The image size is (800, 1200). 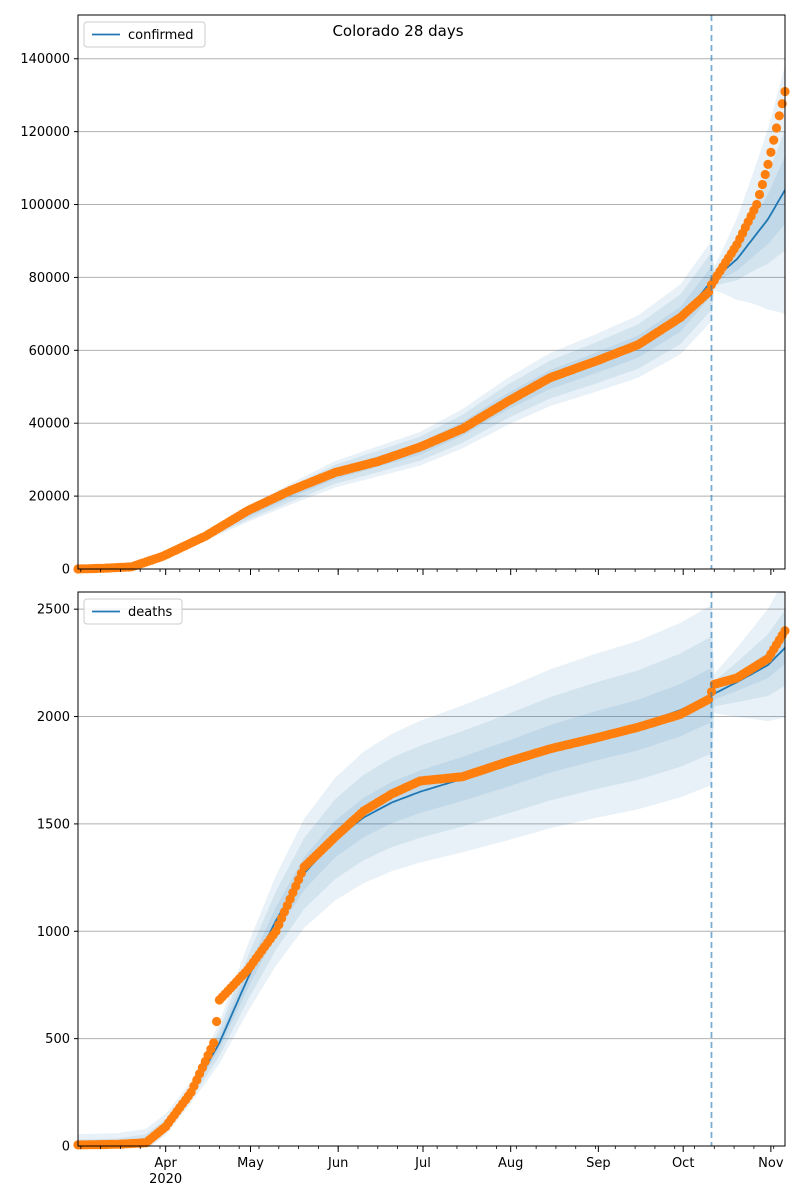 I want to click on y-tick-label: 2500, so click(x=53, y=610).